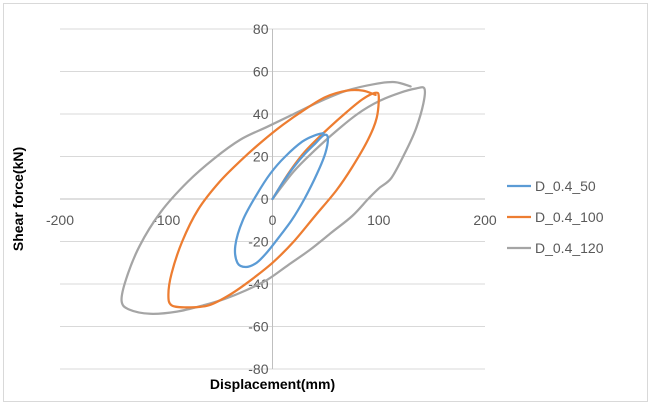  I want to click on x-tick-label: -100, so click(166, 220).